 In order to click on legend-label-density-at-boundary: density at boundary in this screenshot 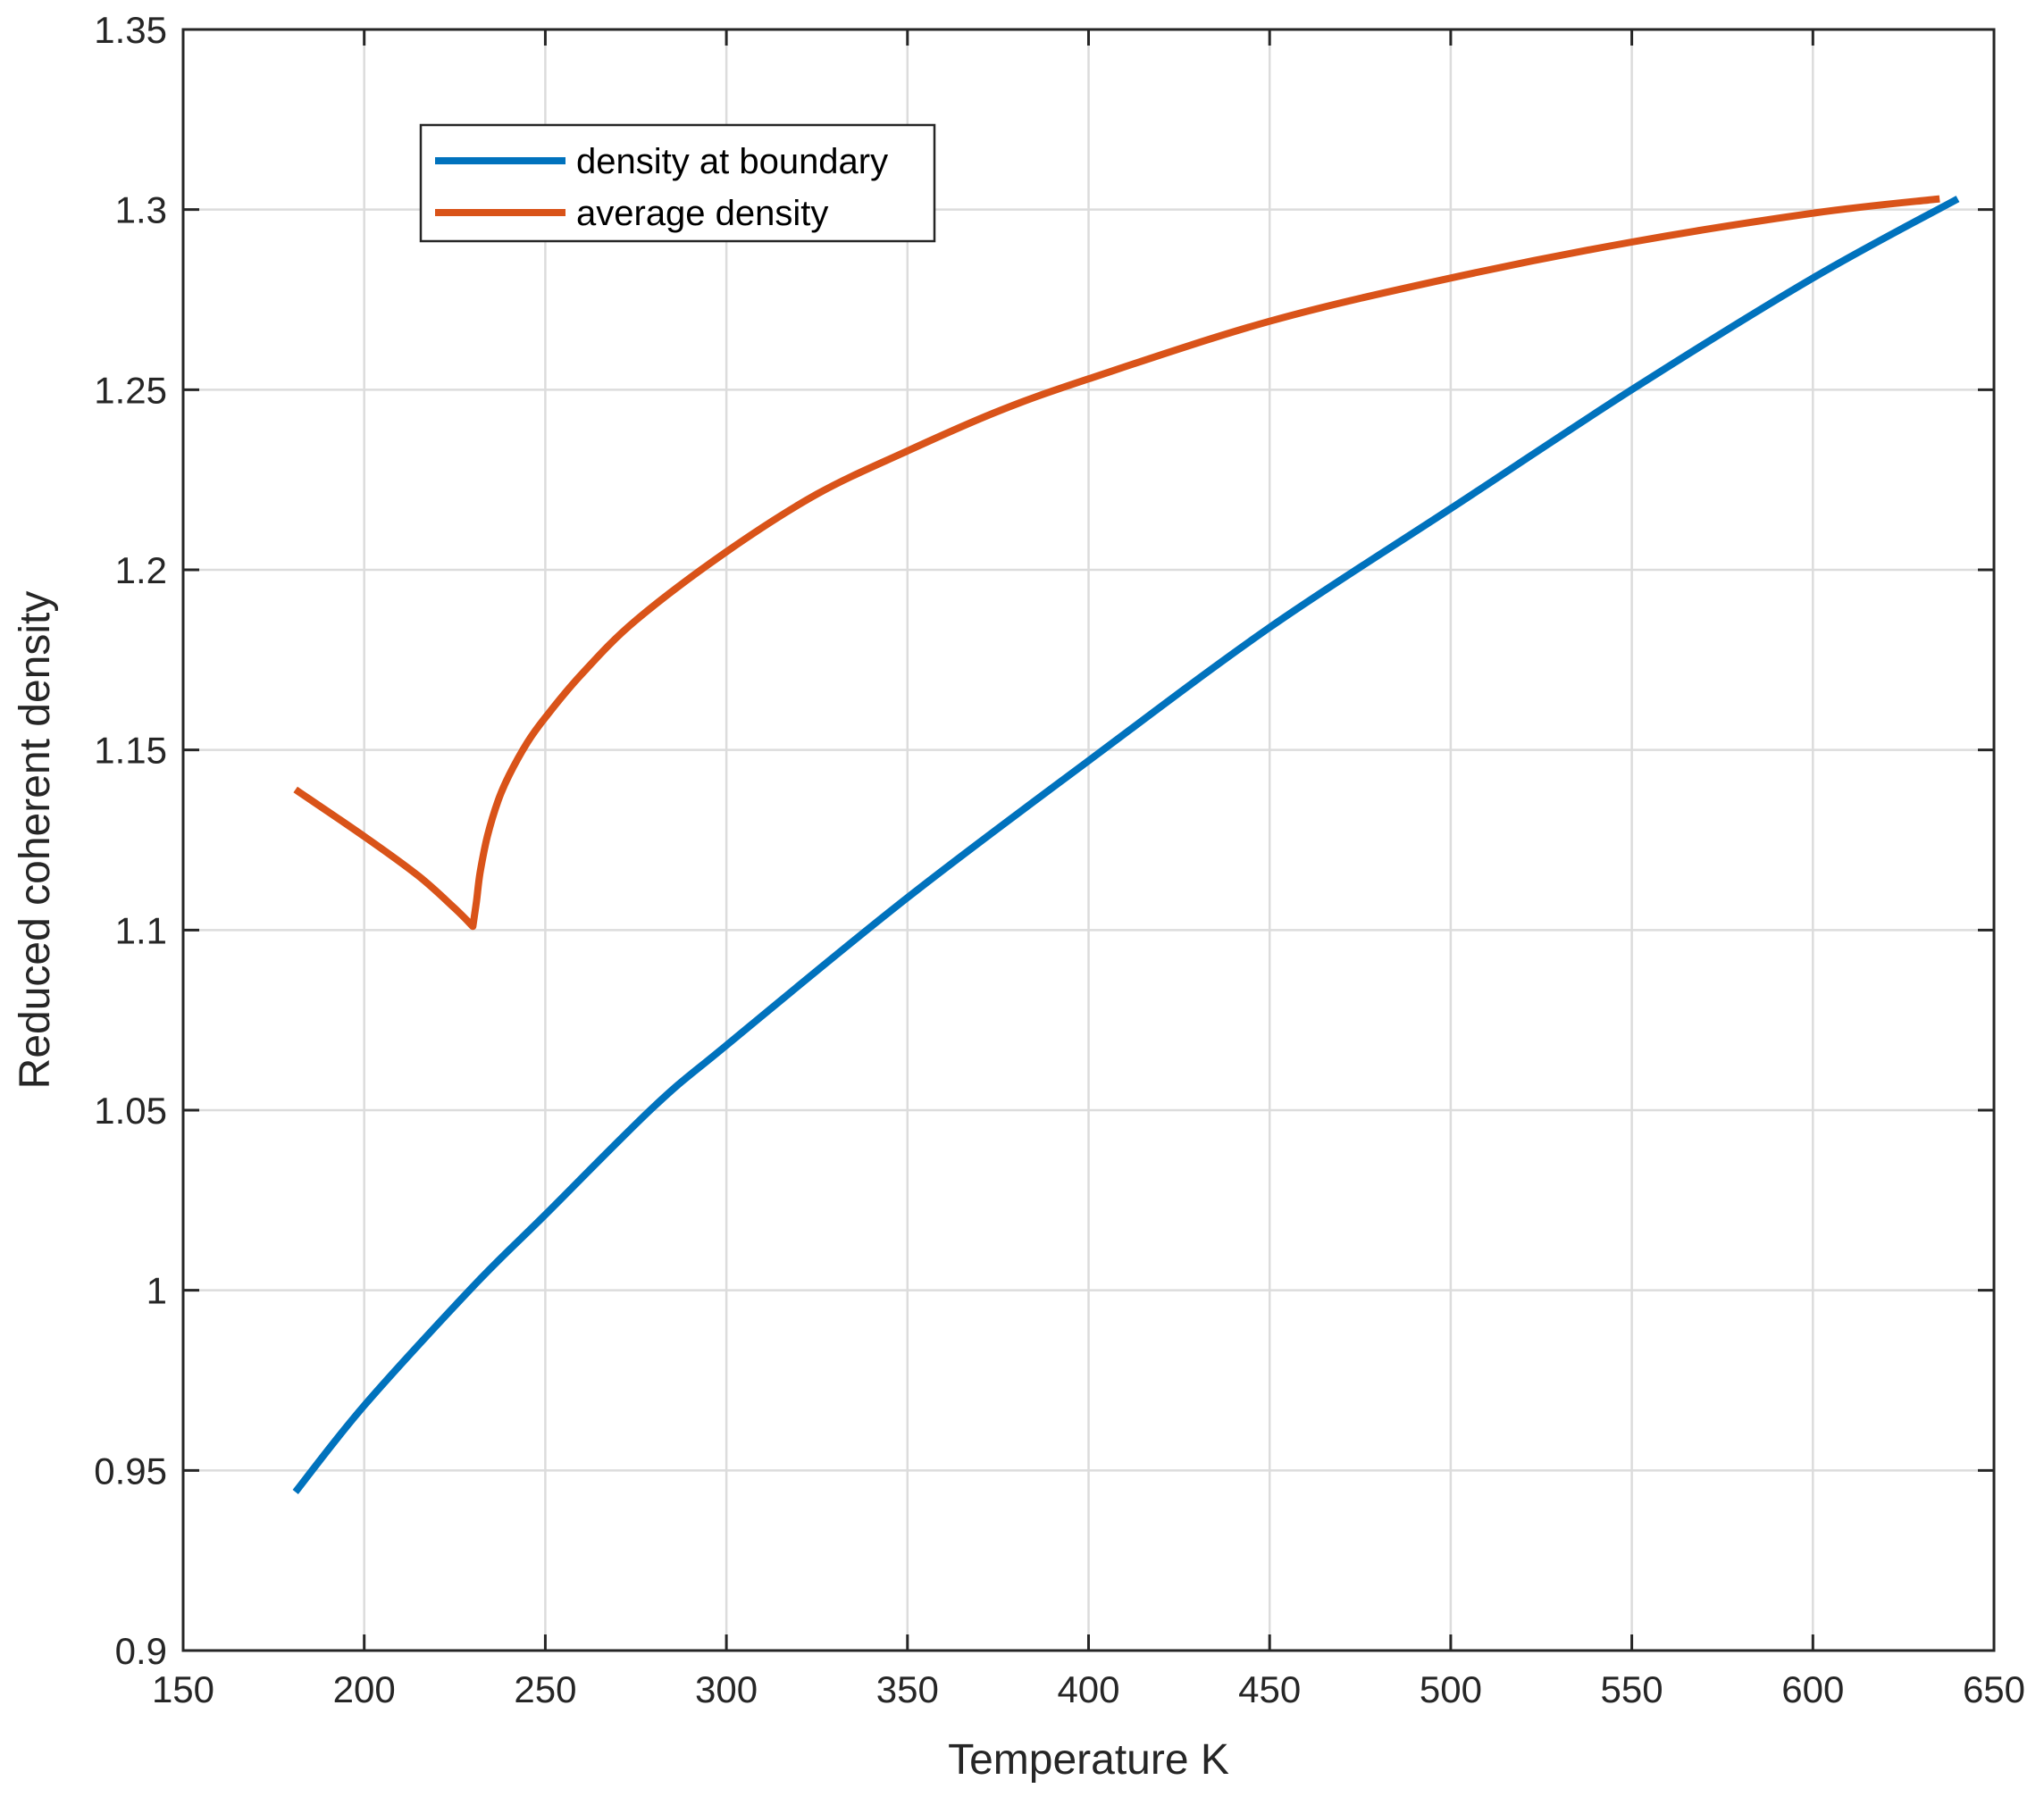, I will do `click(732, 161)`.